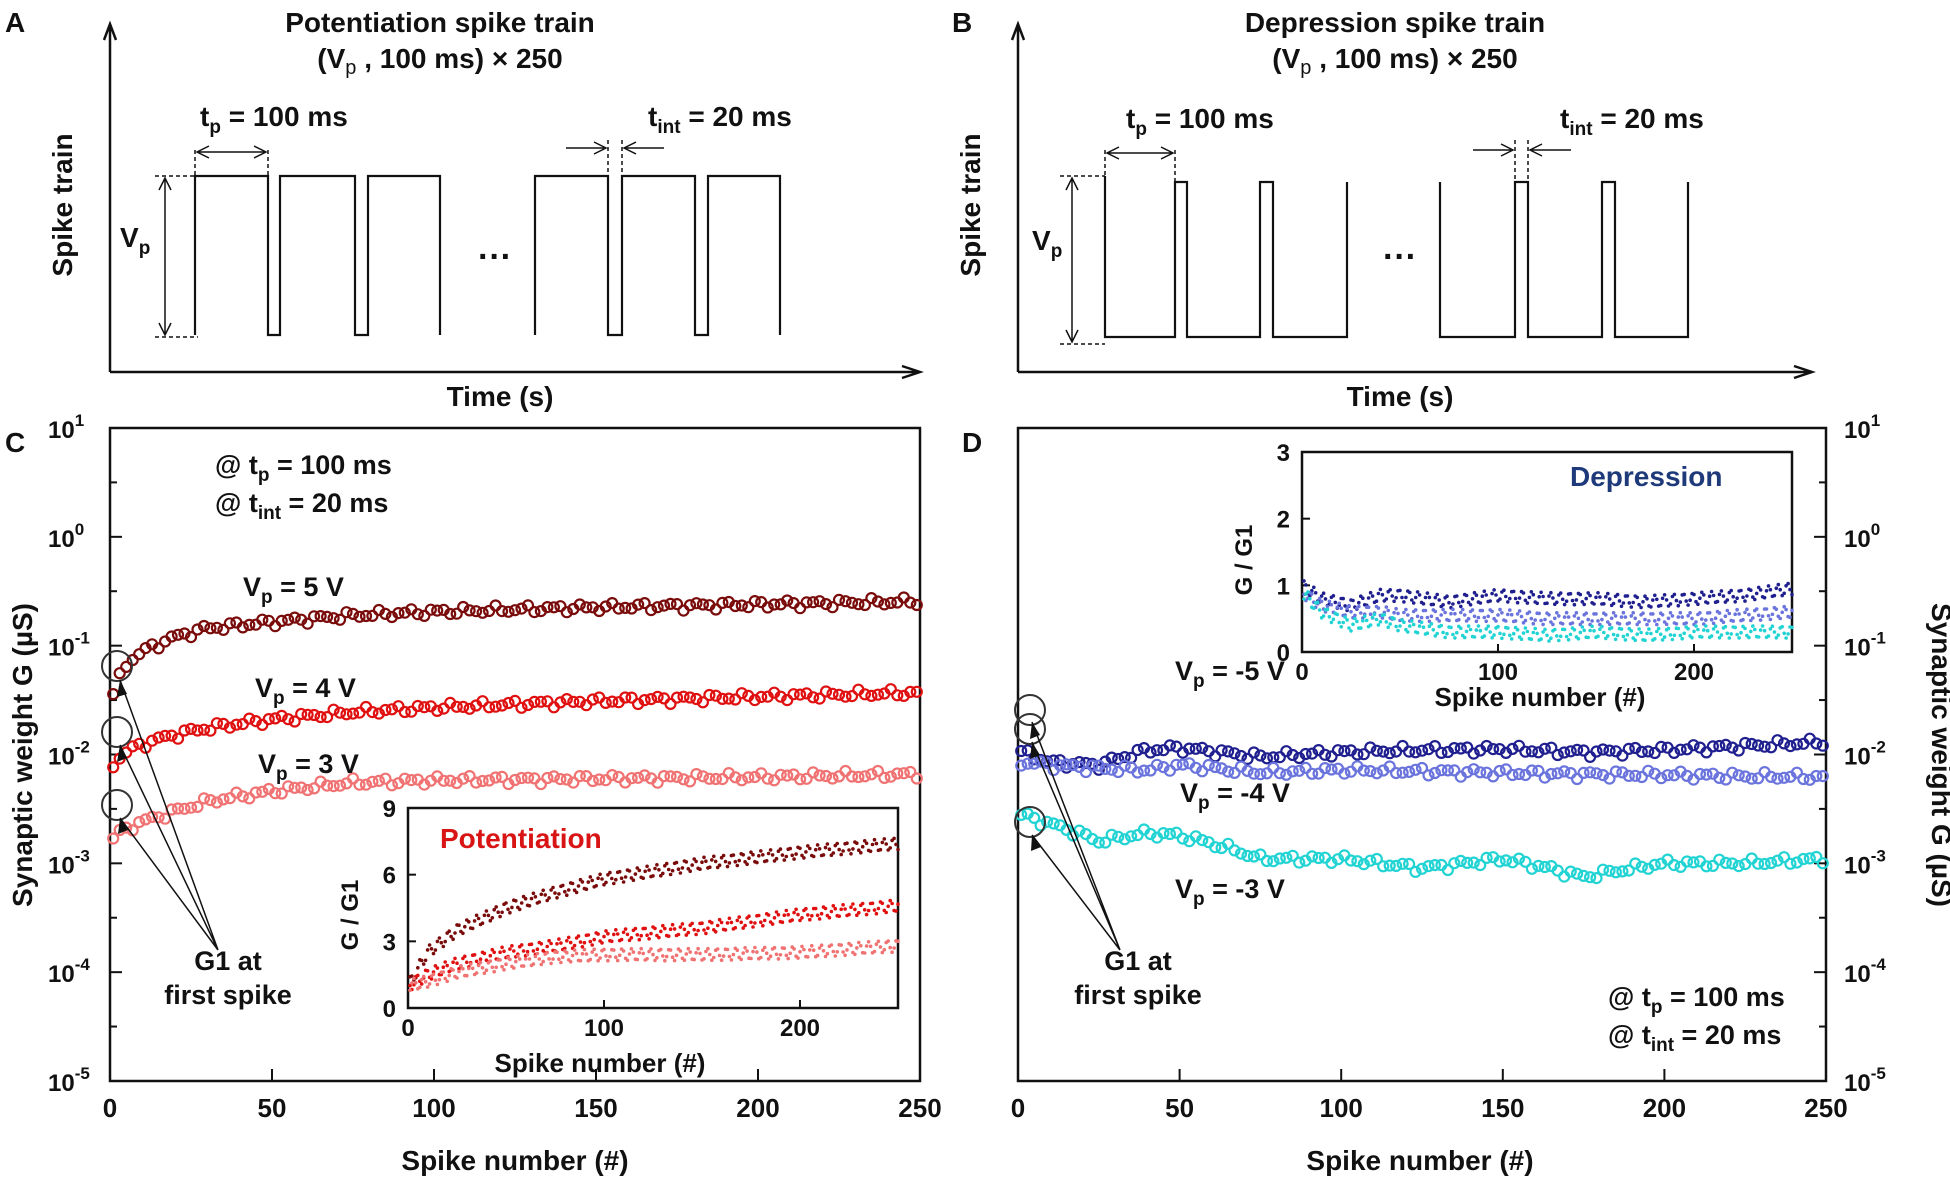 The height and width of the screenshot is (1187, 1950). Describe the element at coordinates (1140, 167) in the screenshot. I see `panel-b-tp-guides` at that location.